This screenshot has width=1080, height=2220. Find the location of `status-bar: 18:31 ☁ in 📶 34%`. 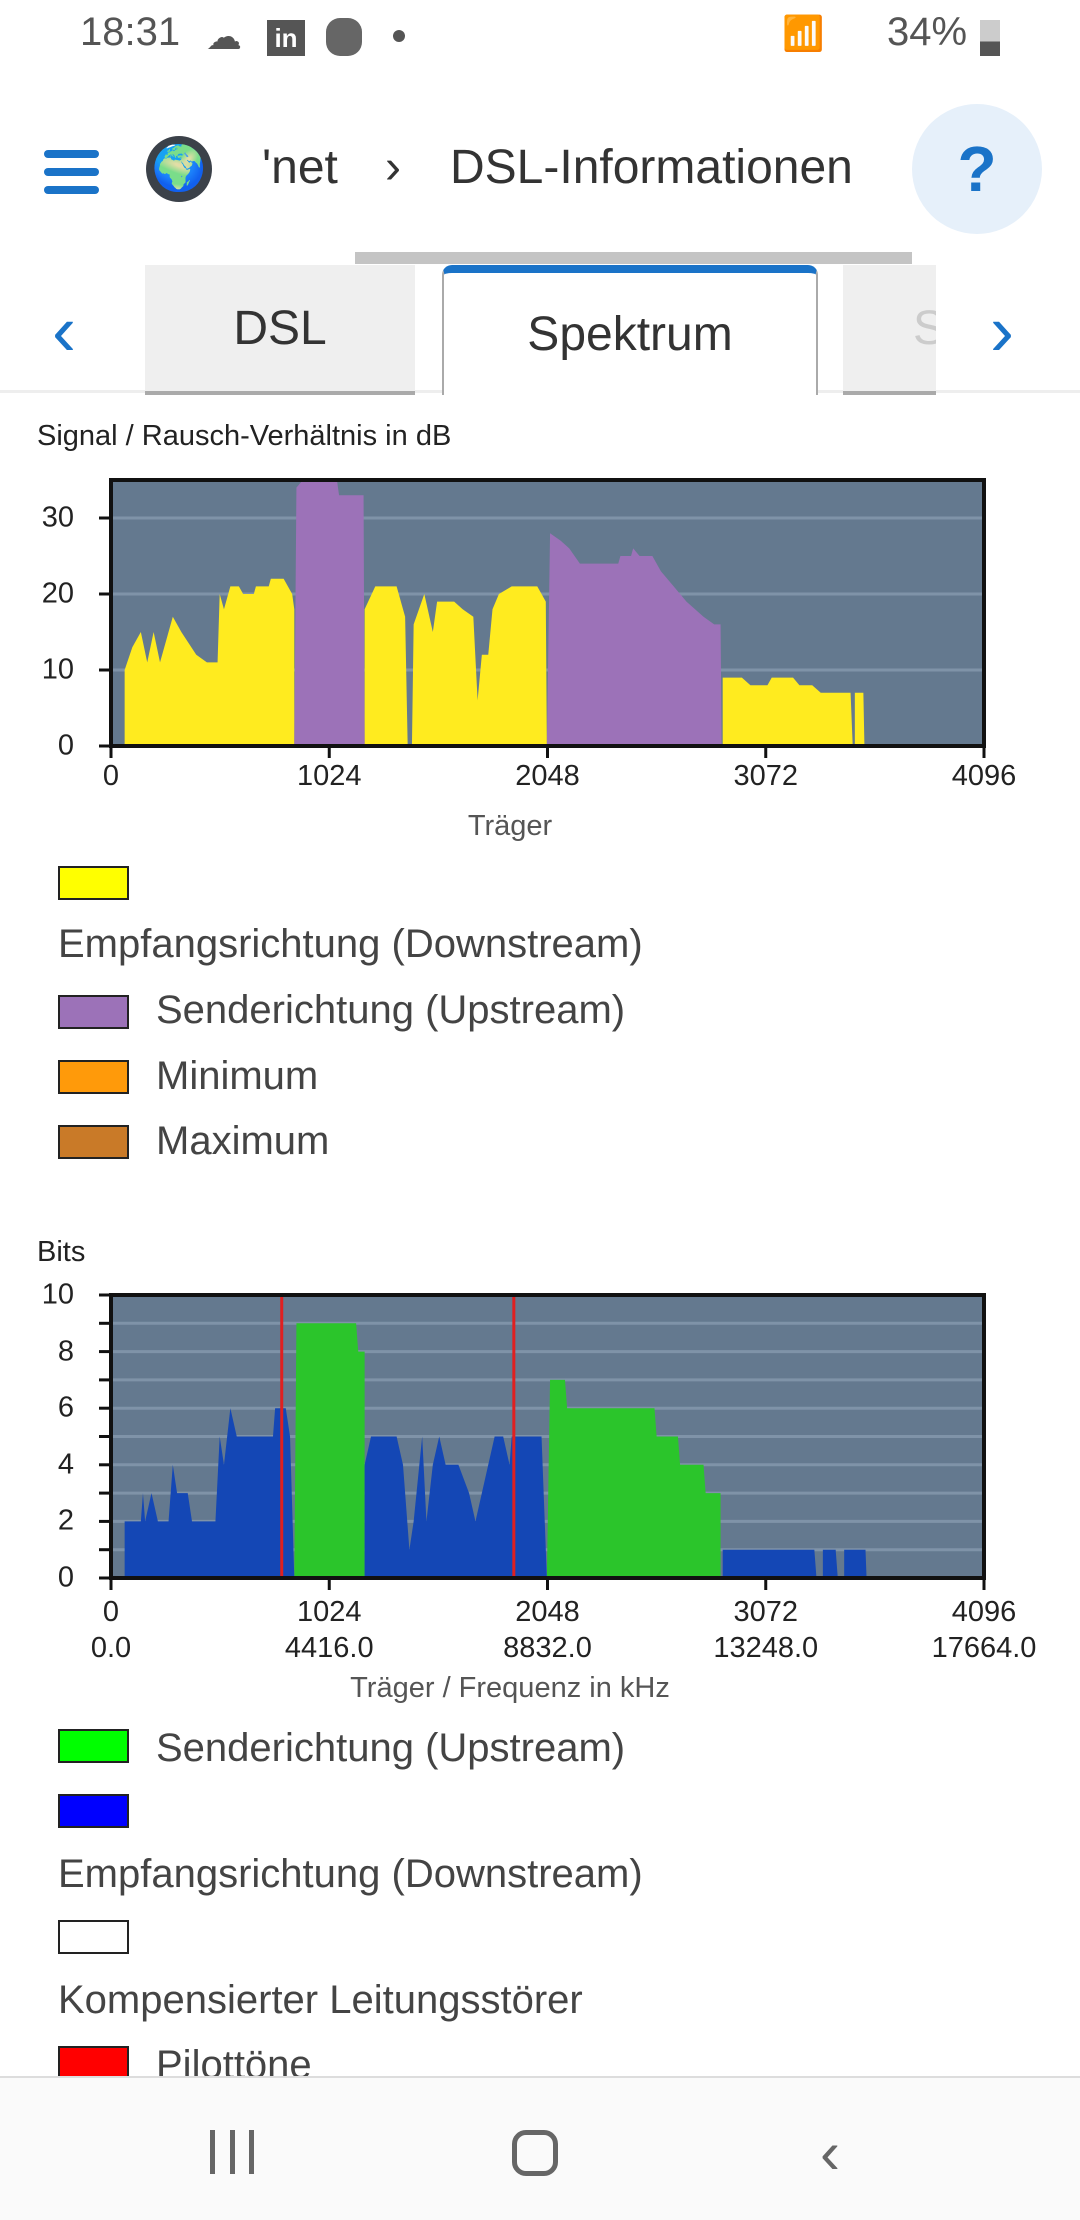

status-bar: 18:31 ☁ in 📶 34% is located at coordinates (540, 37).